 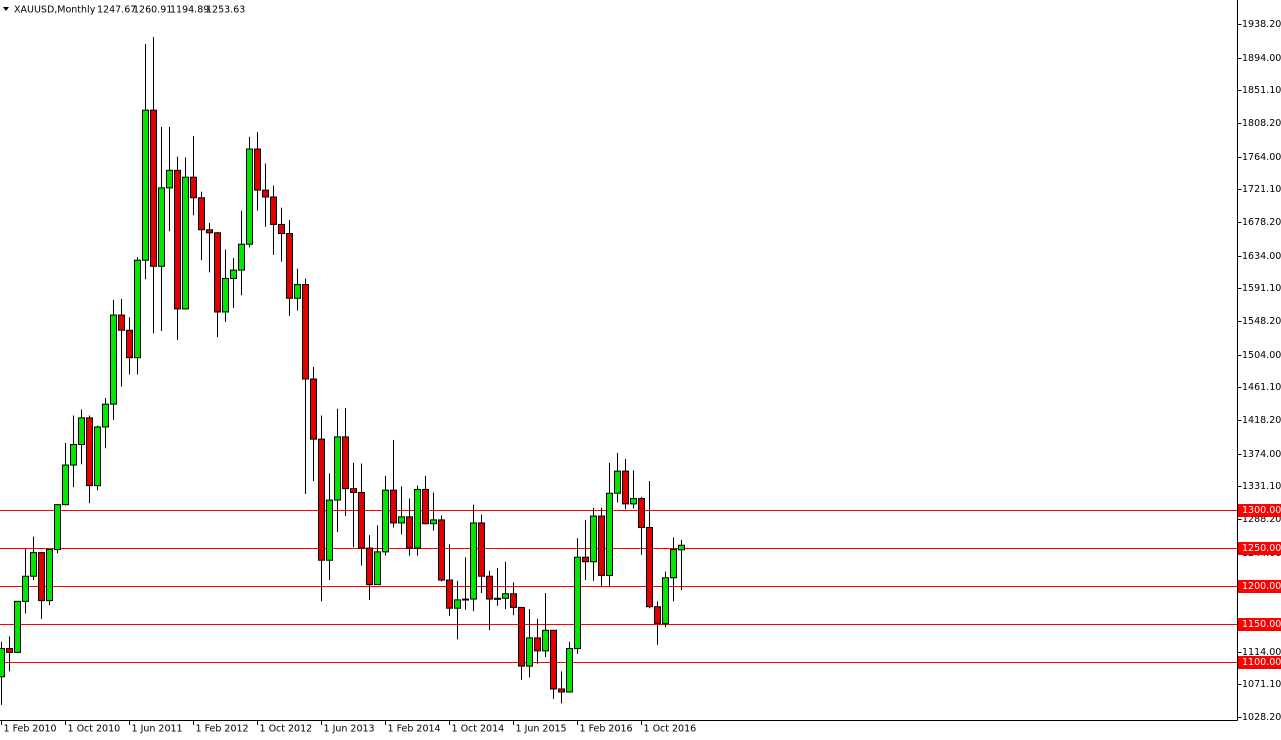 I want to click on chart-title: XAUUSD,Monthly, so click(x=55, y=10).